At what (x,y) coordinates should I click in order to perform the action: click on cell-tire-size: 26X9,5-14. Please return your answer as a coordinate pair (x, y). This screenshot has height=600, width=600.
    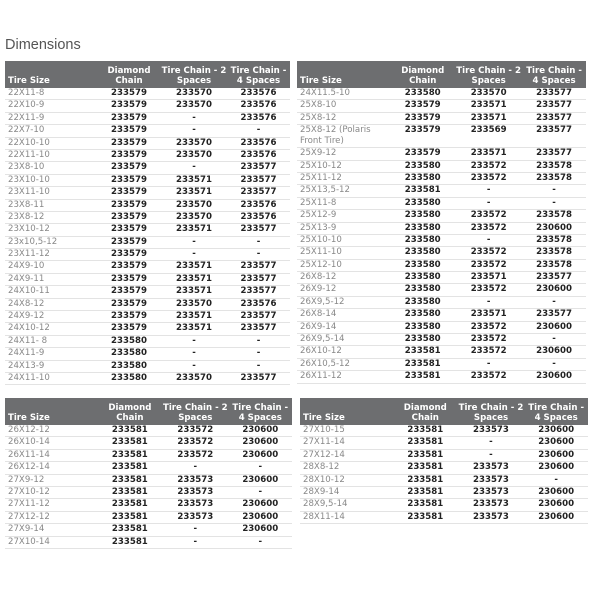
    Looking at the image, I should click on (344, 340).